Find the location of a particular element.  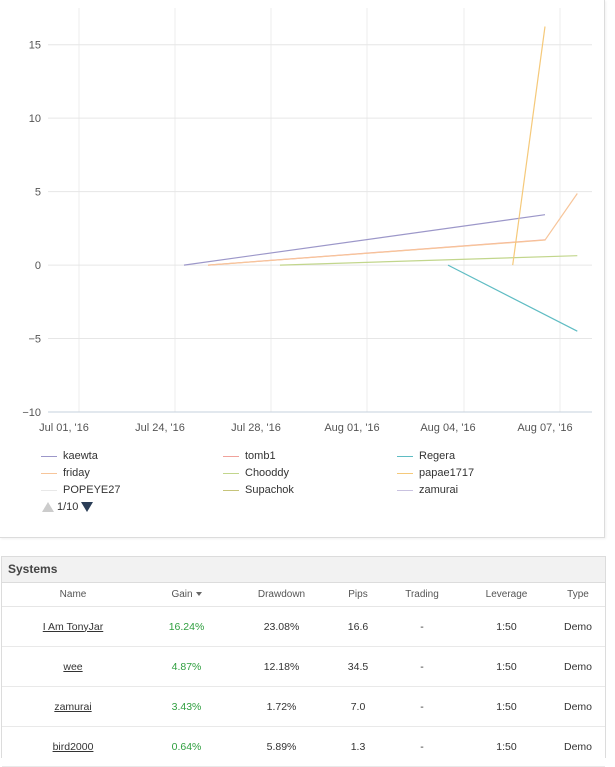

table-row: bird2000 0.64% 5.89% 1.3 - 1:50 Demo is located at coordinates (303, 746).